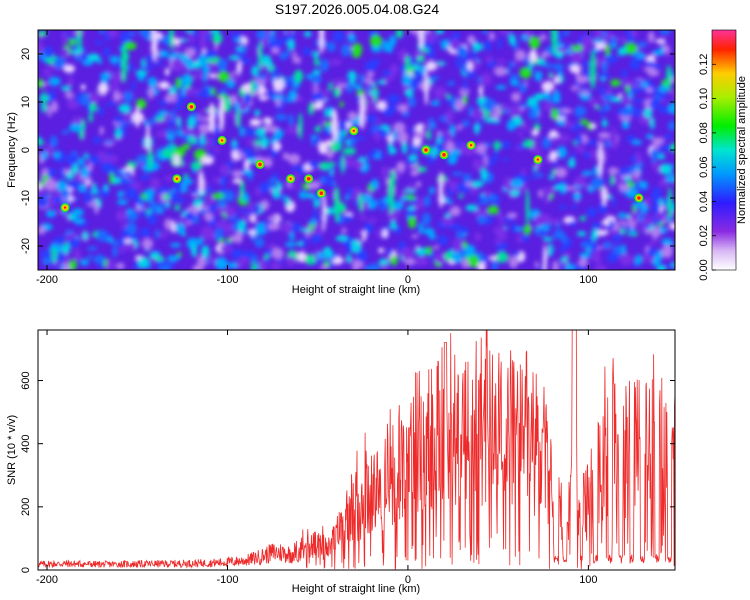  Describe the element at coordinates (26, 444) in the screenshot. I see `snr-y-tick-label: 400` at that location.